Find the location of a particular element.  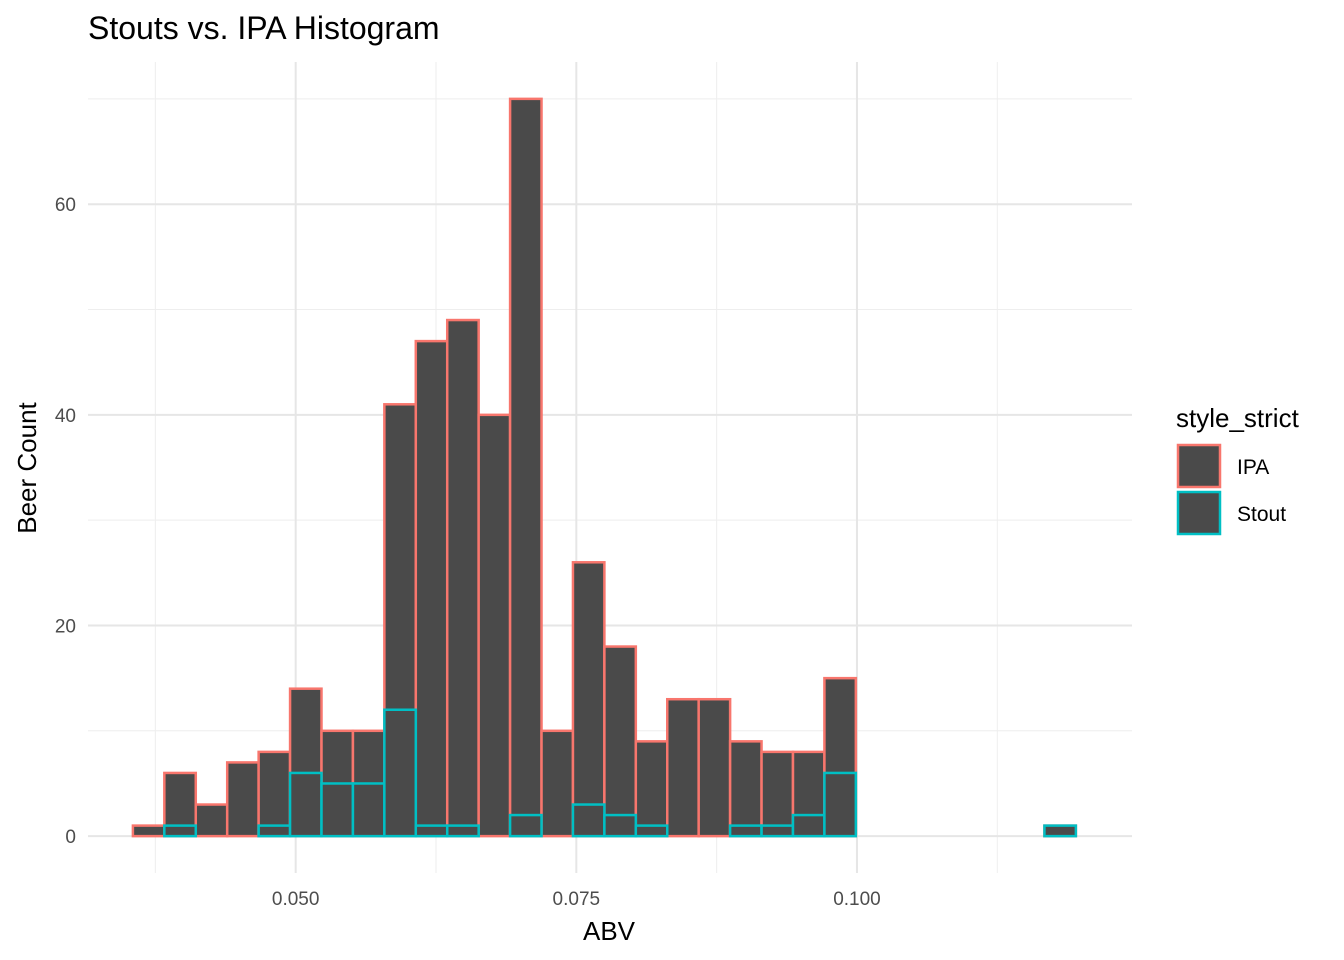

legend: style_strict IPA Stout is located at coordinates (1238, 469).